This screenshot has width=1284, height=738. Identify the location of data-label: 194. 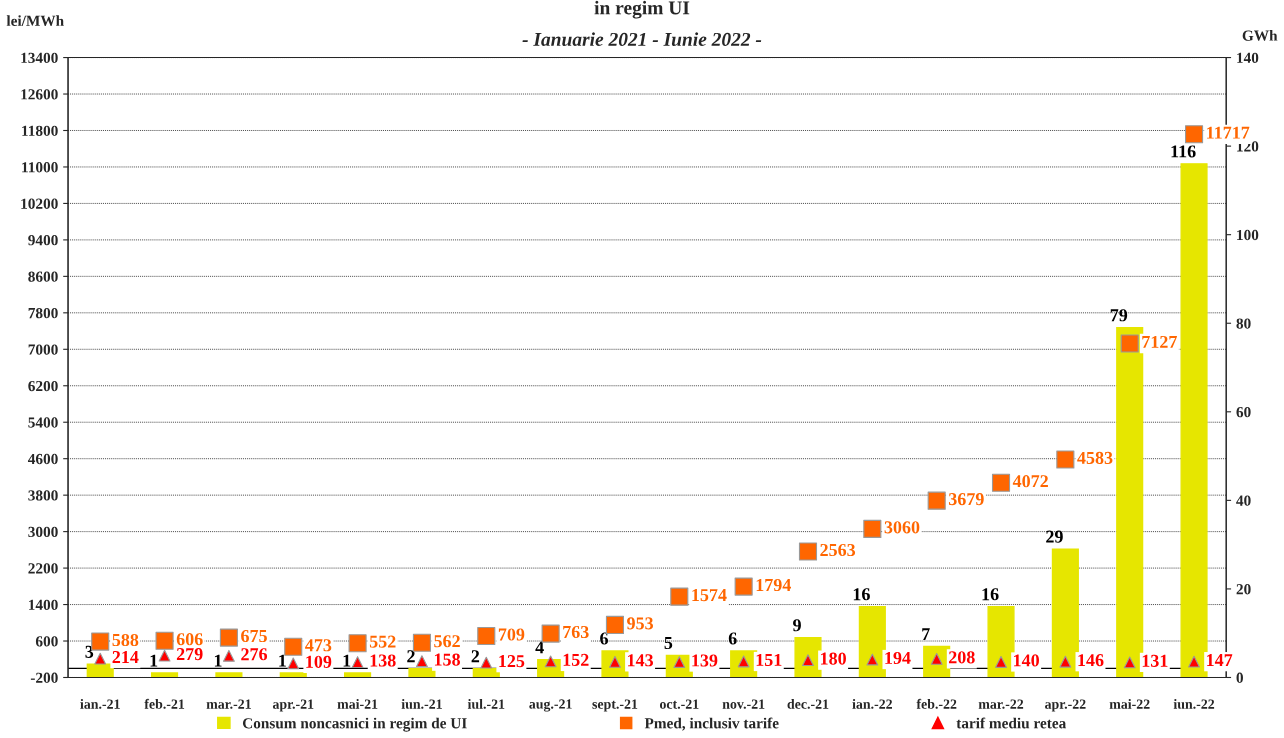
(898, 658).